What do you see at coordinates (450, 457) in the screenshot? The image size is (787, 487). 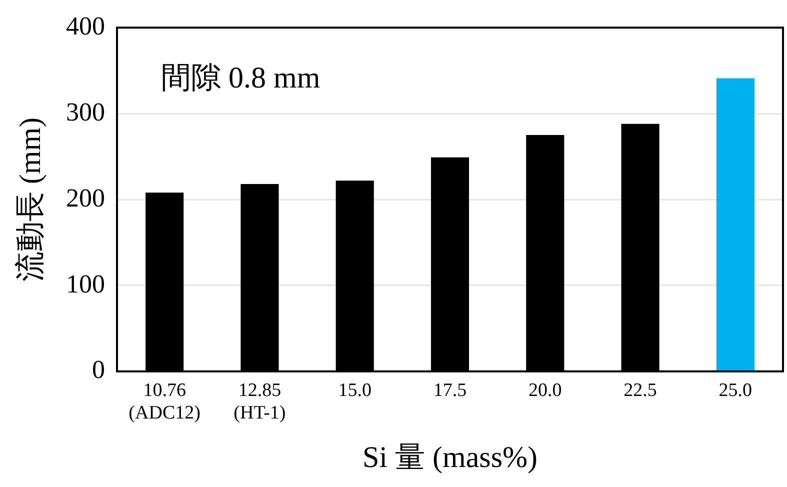 I see `x-axis-title: Si 量 (mass%)` at bounding box center [450, 457].